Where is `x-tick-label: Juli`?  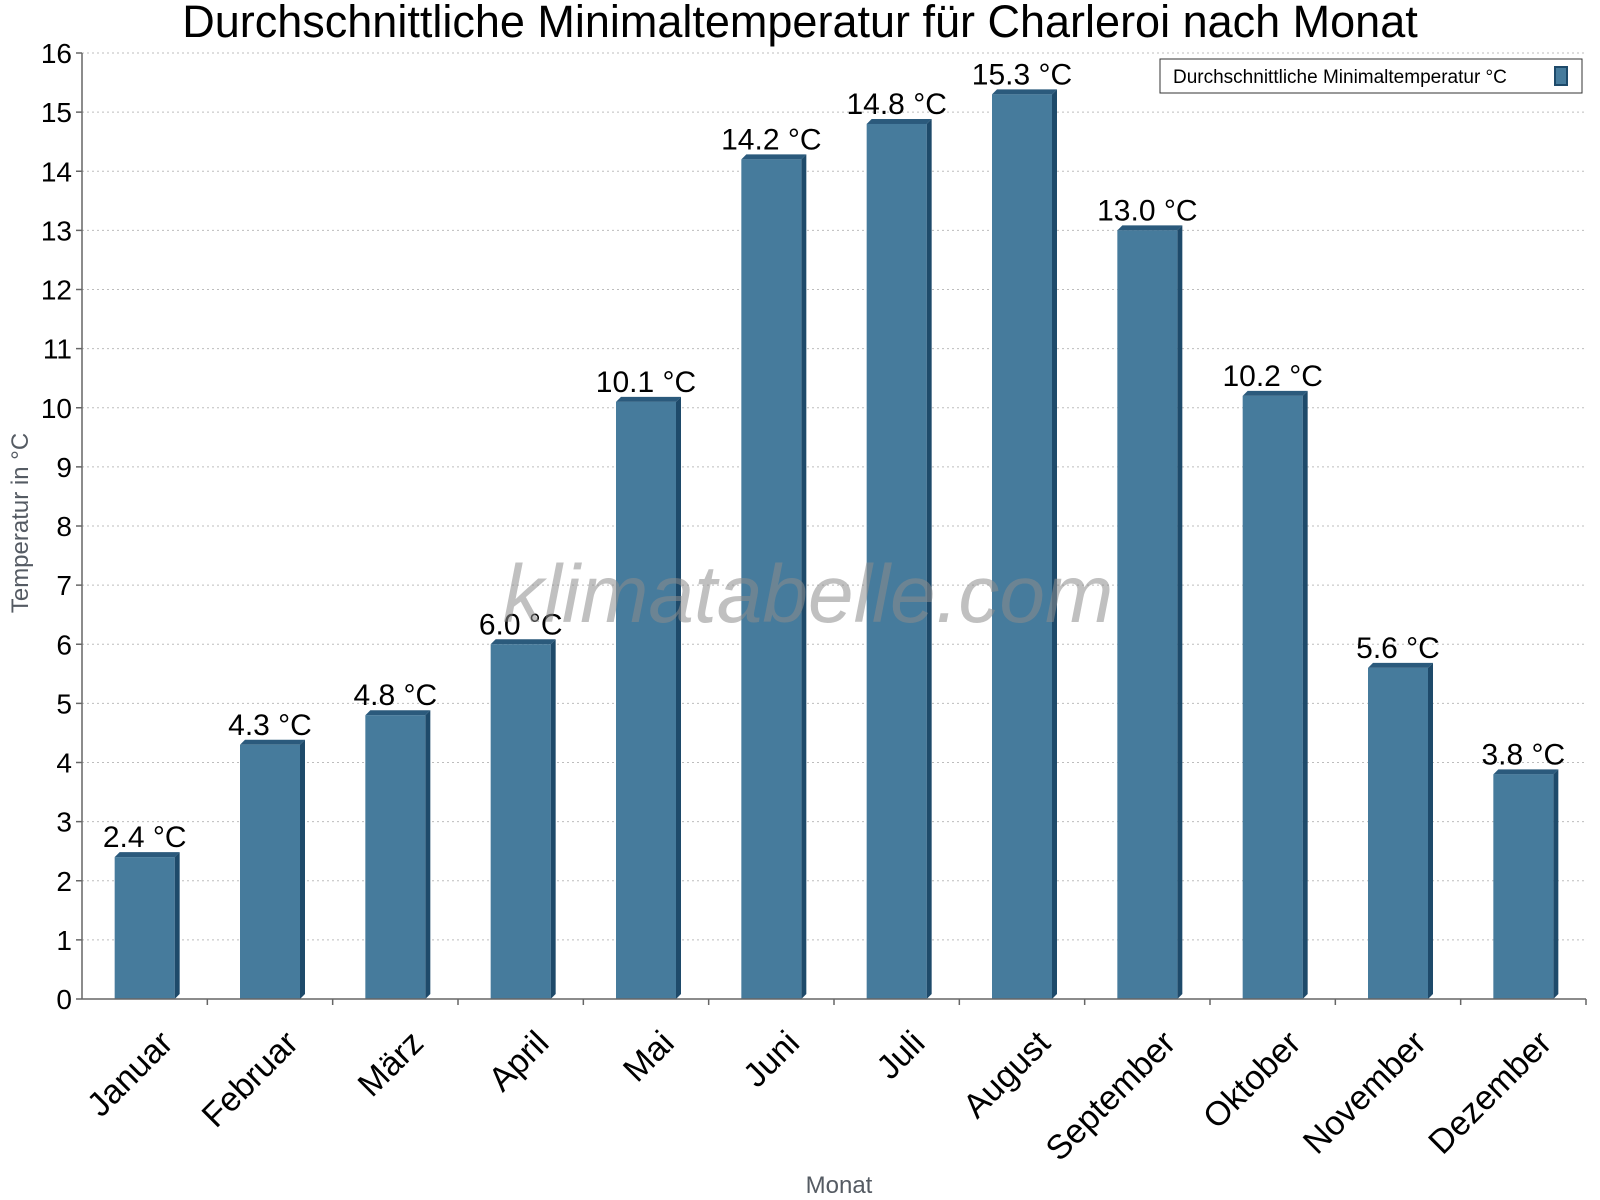
x-tick-label: Juli is located at coordinates (900, 1055).